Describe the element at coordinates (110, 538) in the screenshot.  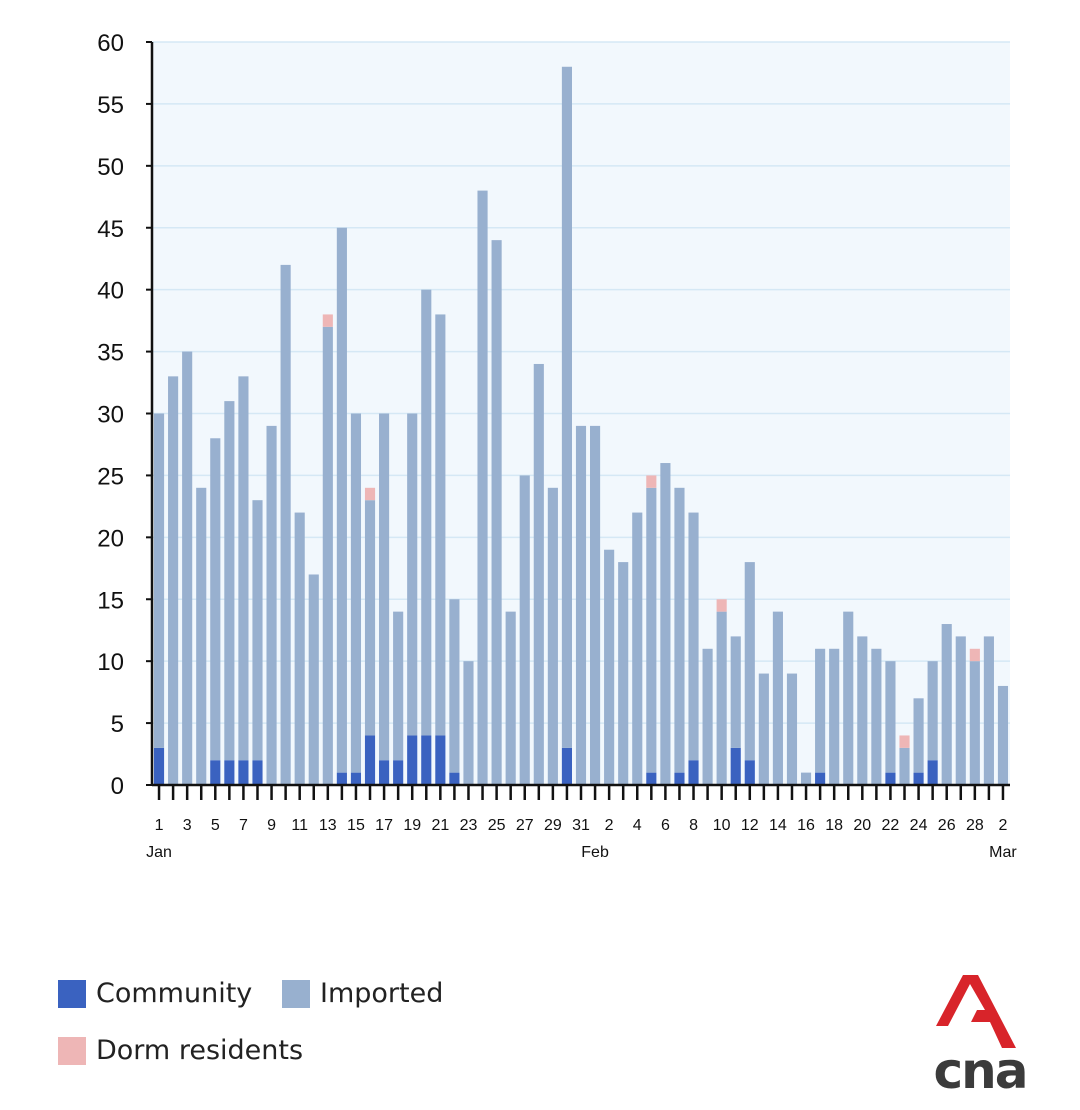
I see `y-tick-label: 20` at that location.